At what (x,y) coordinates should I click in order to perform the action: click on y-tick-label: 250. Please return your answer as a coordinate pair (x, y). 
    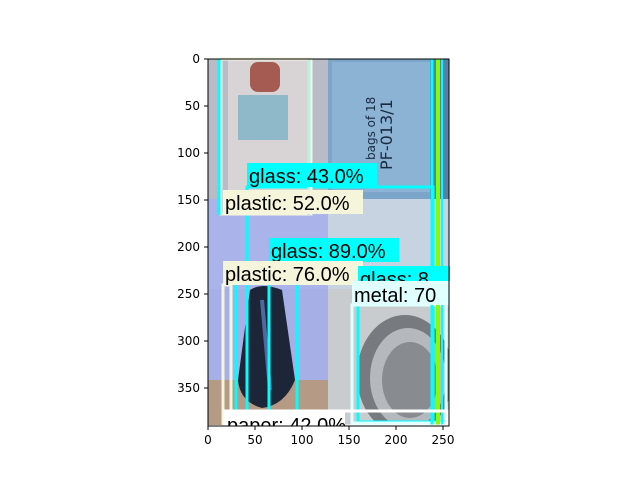
    Looking at the image, I should click on (188, 294).